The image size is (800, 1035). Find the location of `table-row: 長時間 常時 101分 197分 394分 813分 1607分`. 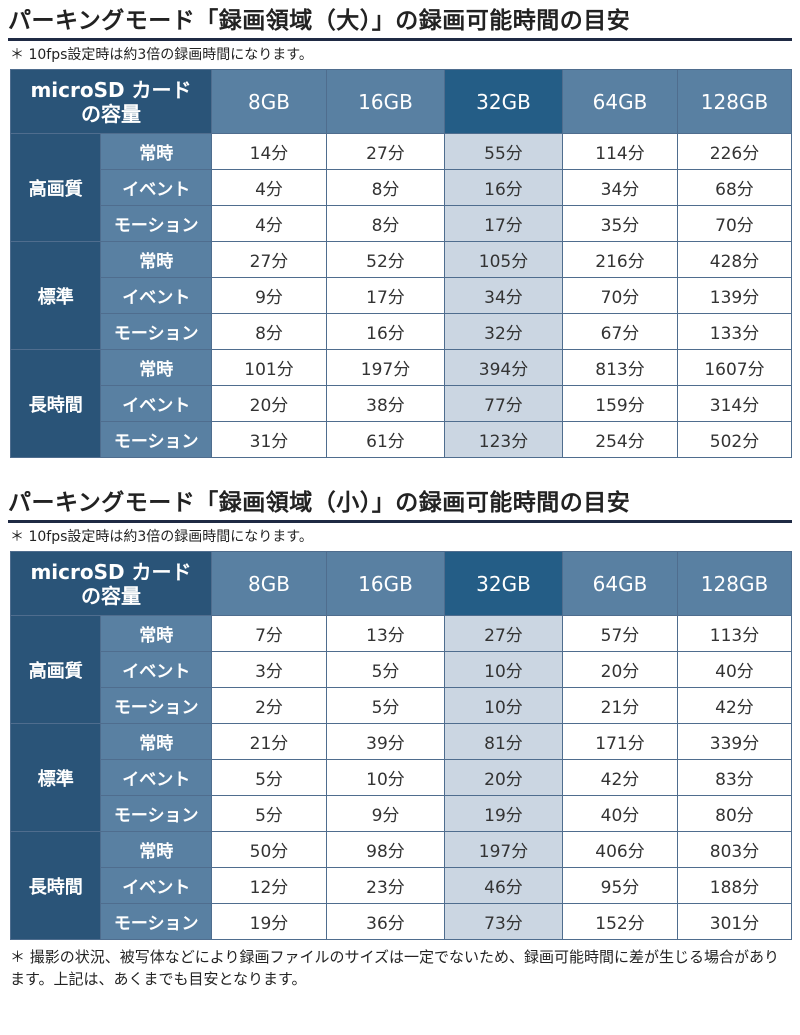

table-row: 長時間 常時 101分 197分 394分 813分 1607分 is located at coordinates (400, 403).